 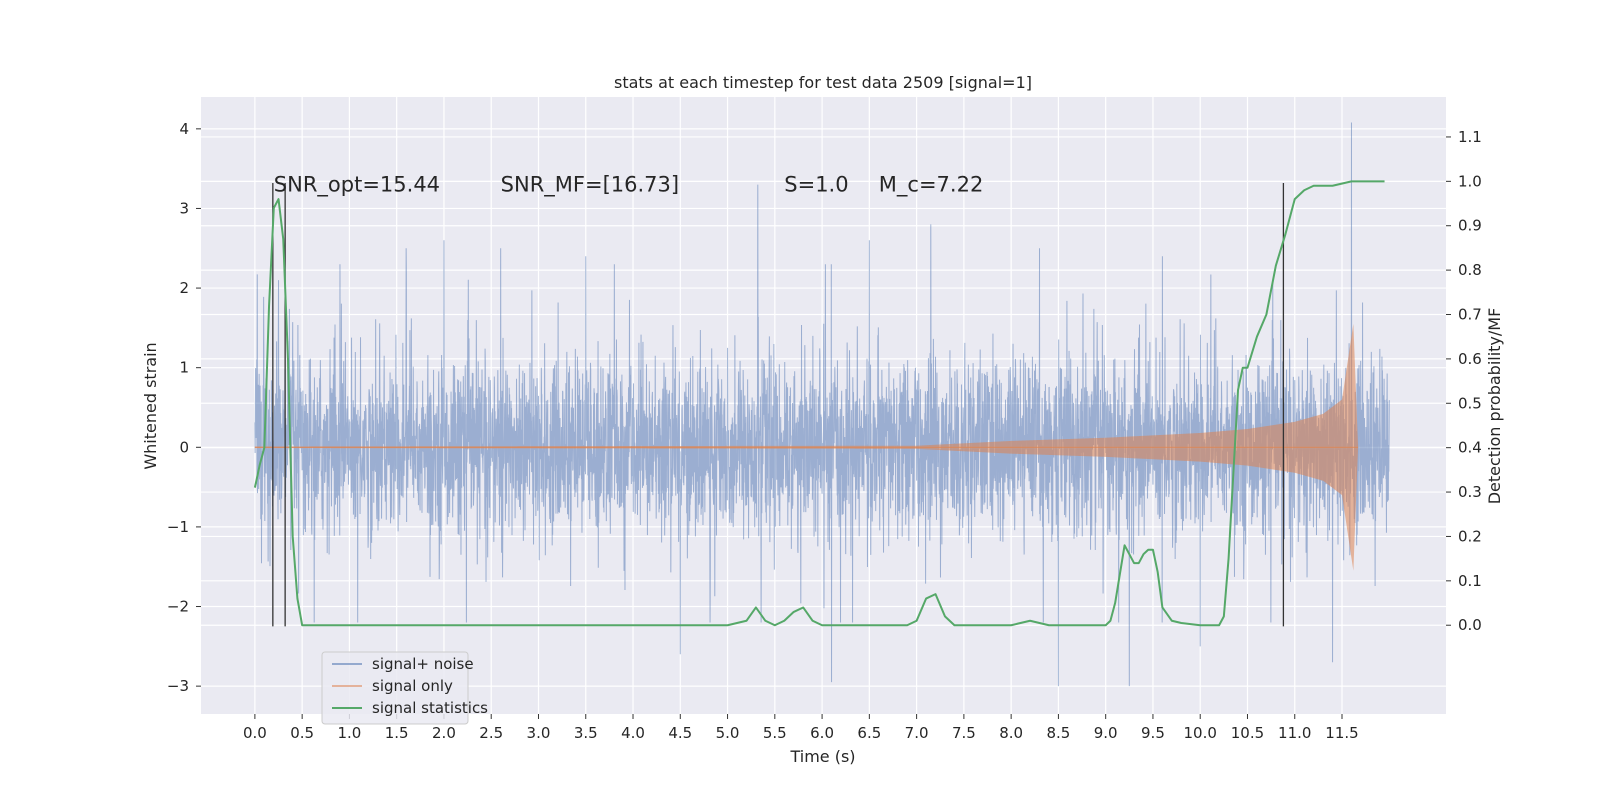 What do you see at coordinates (1470, 315) in the screenshot?
I see `y-right-tick-label: 0.7` at bounding box center [1470, 315].